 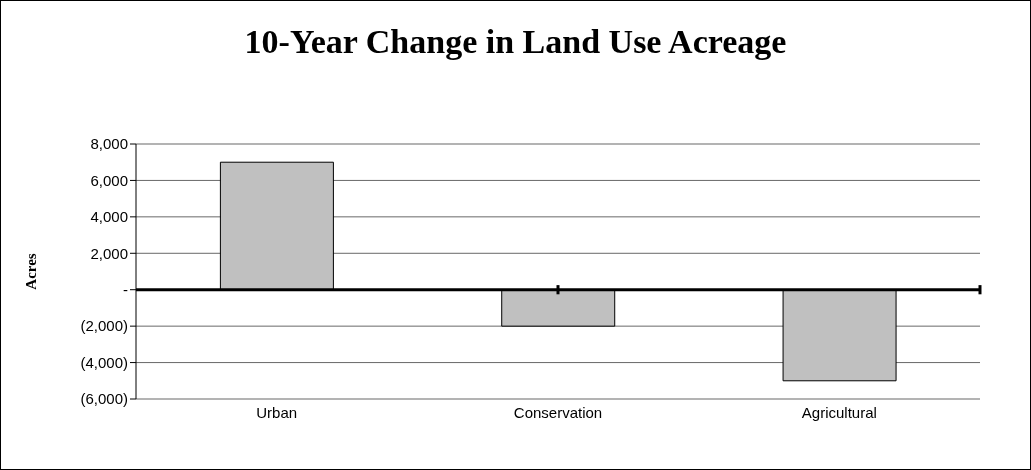 I want to click on y-axis-title: Acres, so click(x=31, y=271).